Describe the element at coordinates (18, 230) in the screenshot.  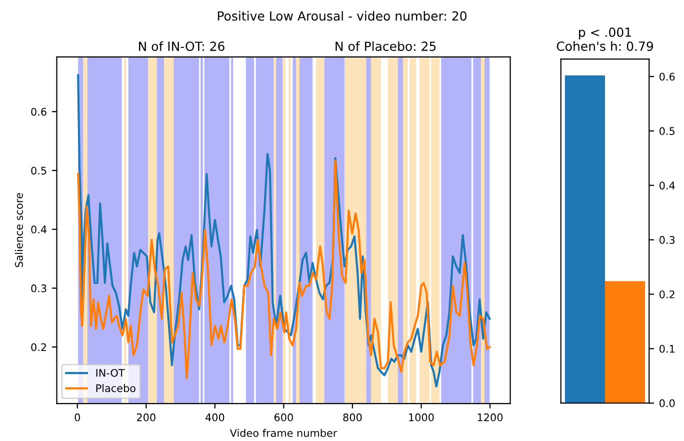
I see `y-axis-title: Salience score` at that location.